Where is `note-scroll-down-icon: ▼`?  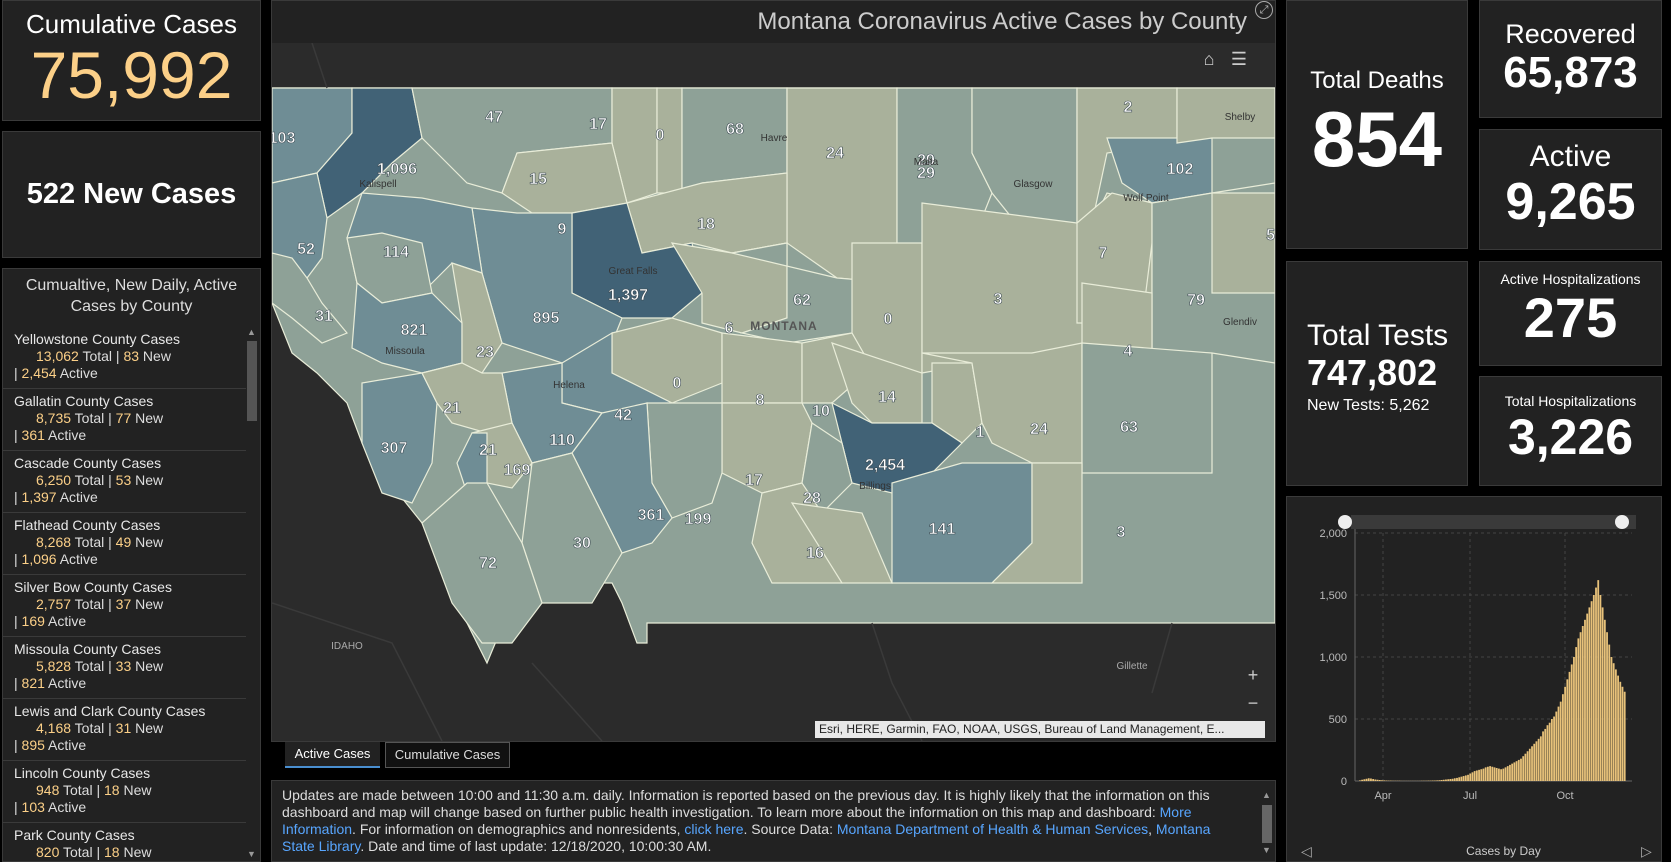 note-scroll-down-icon: ▼ is located at coordinates (1266, 850).